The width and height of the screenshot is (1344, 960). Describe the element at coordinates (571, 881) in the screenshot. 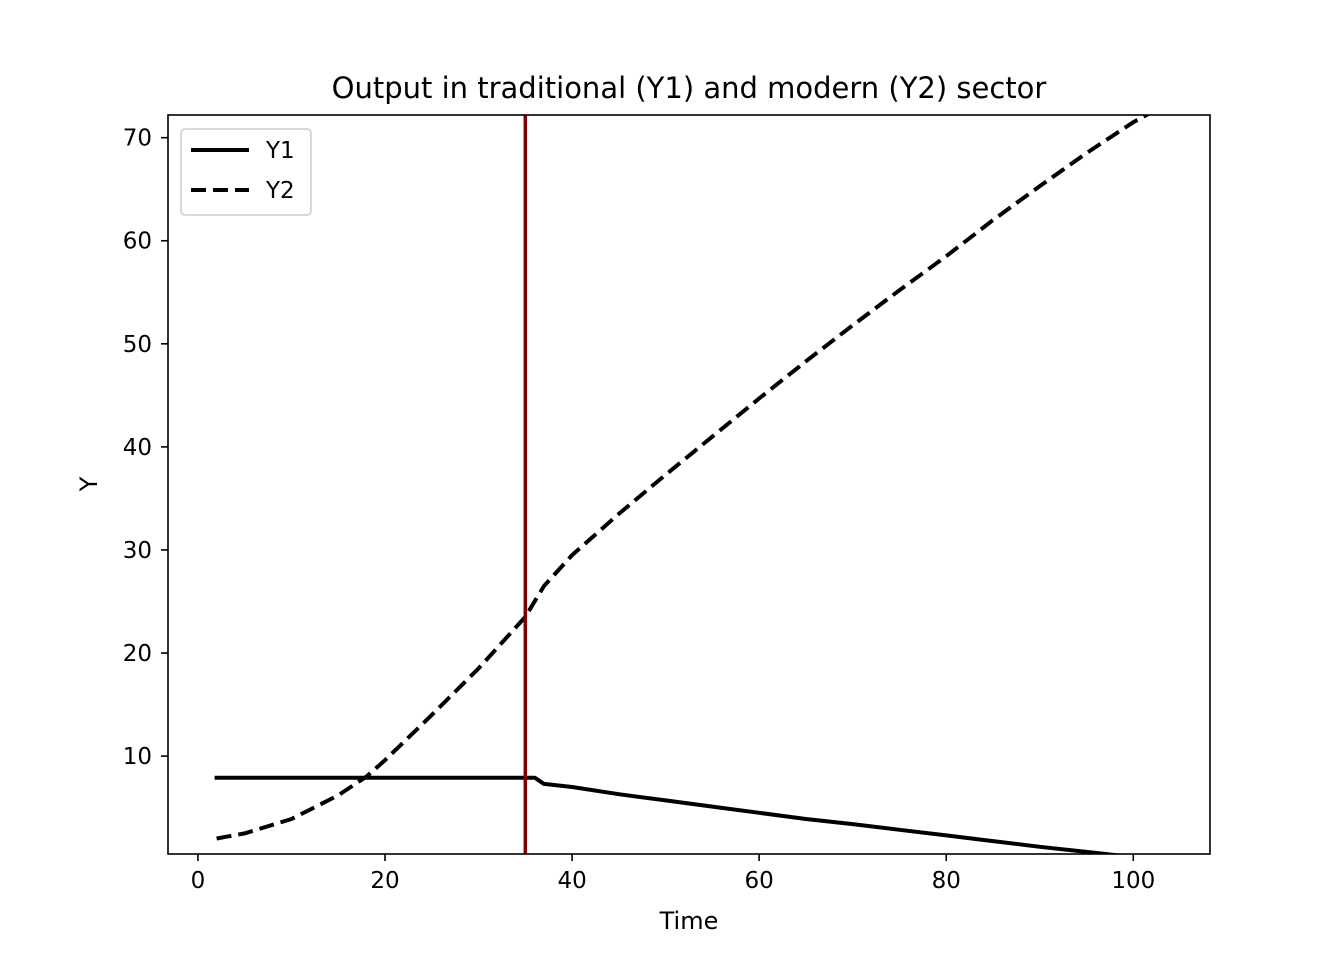

I see `x-tick-label: 40` at that location.